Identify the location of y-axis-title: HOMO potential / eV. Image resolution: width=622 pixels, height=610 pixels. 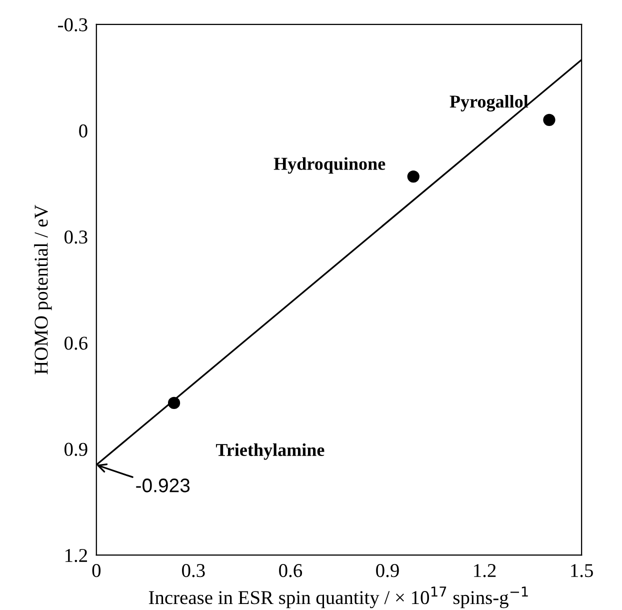
(43, 289).